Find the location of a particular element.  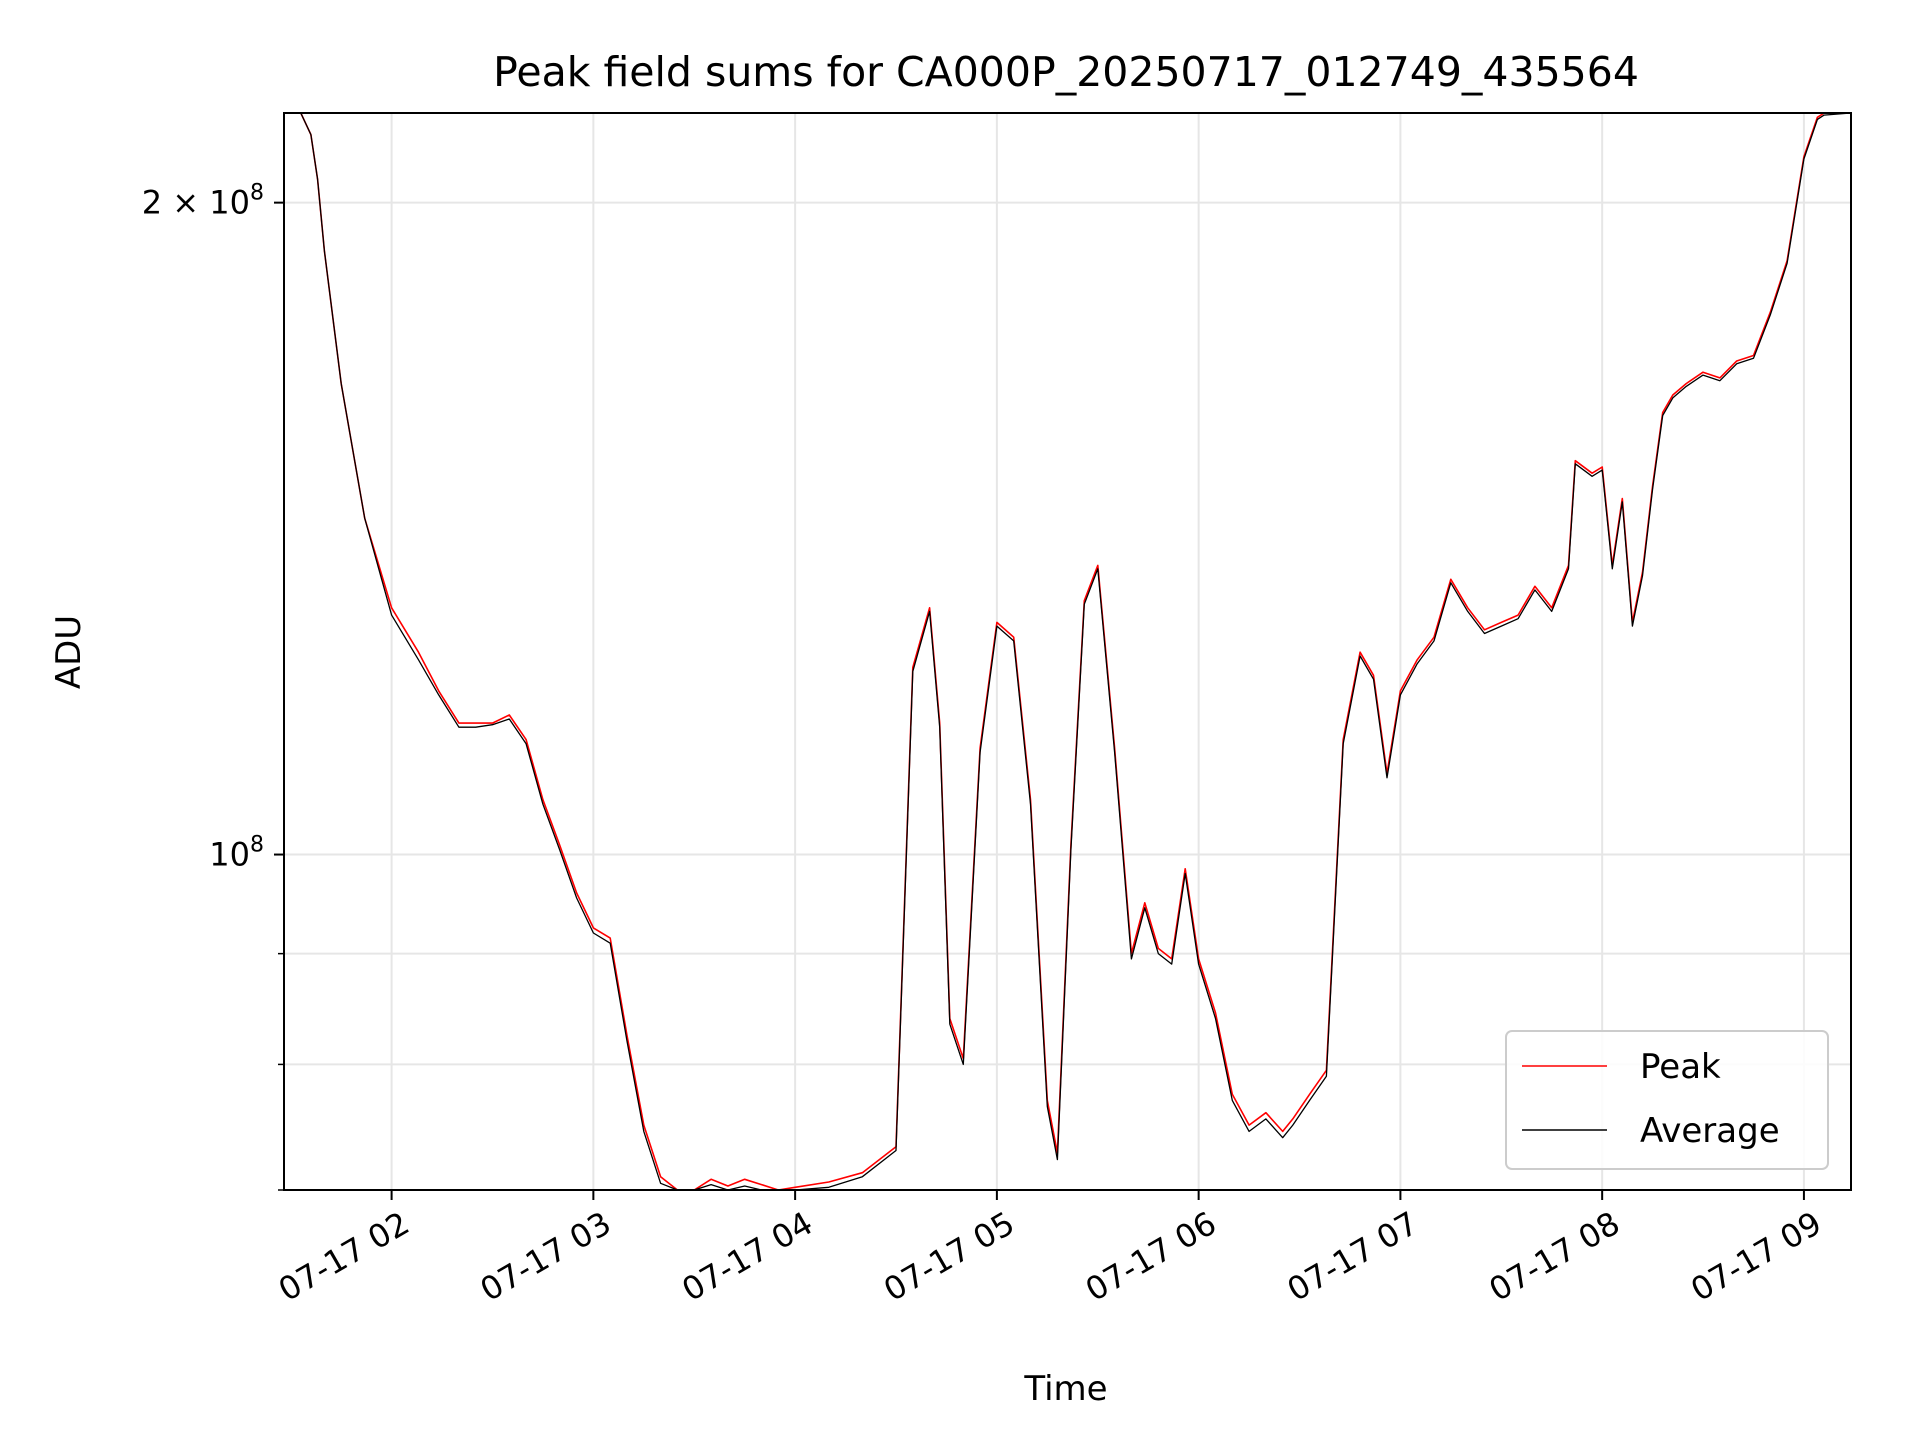

y-tick-label: 2 × 108 is located at coordinates (203, 201).